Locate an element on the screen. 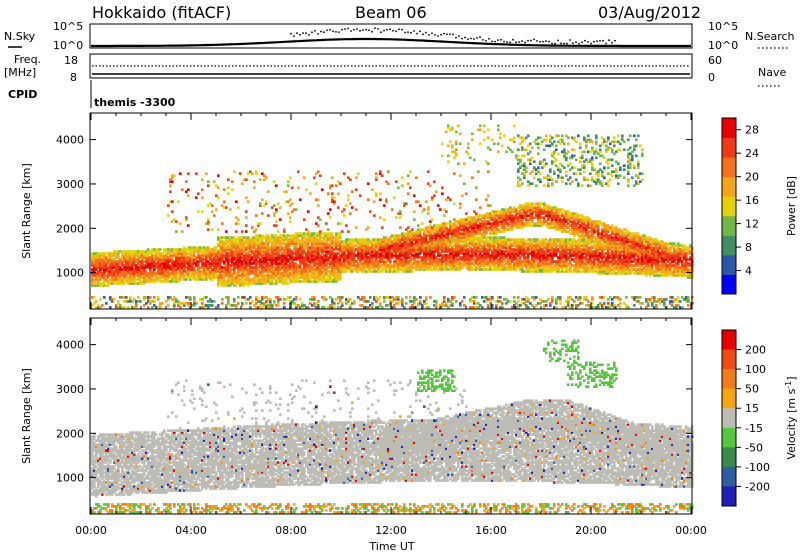 The height and width of the screenshot is (554, 800). station-title: Hokkaido (fitACF) is located at coordinates (161, 12).